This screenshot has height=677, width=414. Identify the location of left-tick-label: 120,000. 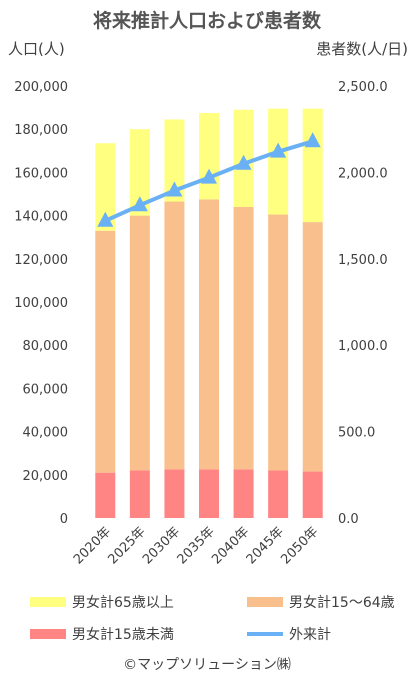
(41, 260).